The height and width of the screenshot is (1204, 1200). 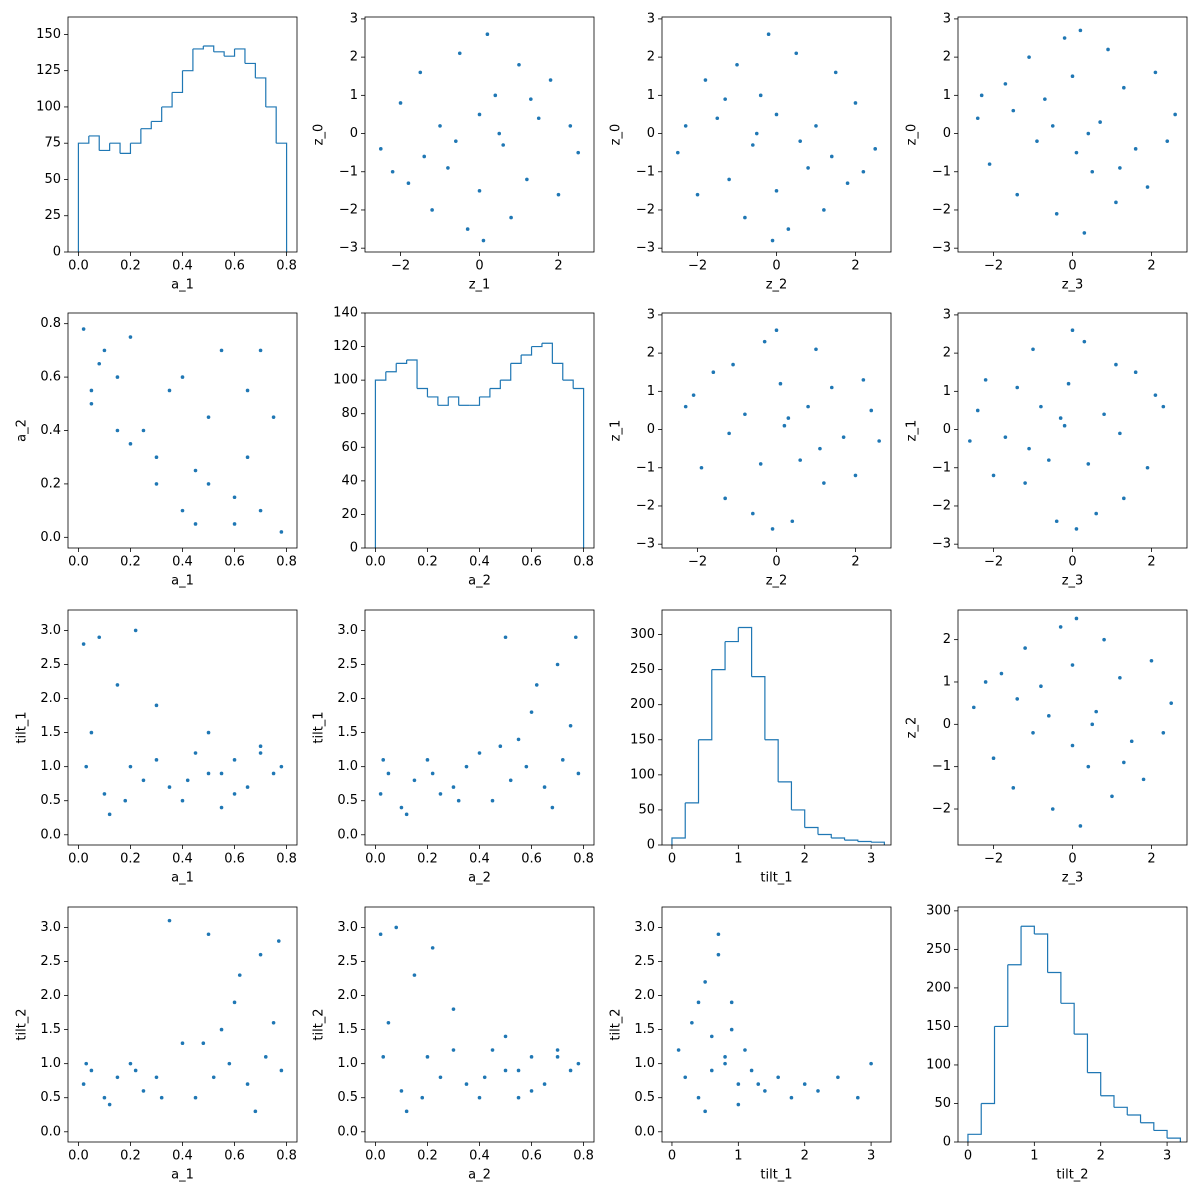 What do you see at coordinates (1151, 562) in the screenshot?
I see `x-tick-label: 2` at bounding box center [1151, 562].